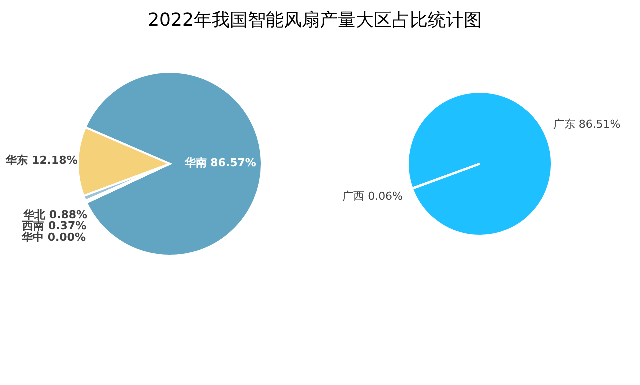  I want to click on slice-label: 华东 12.18%, so click(41, 160).